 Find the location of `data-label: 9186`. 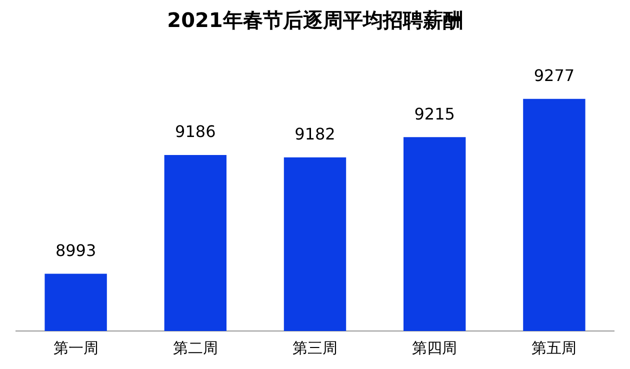

data-label: 9186 is located at coordinates (195, 132).